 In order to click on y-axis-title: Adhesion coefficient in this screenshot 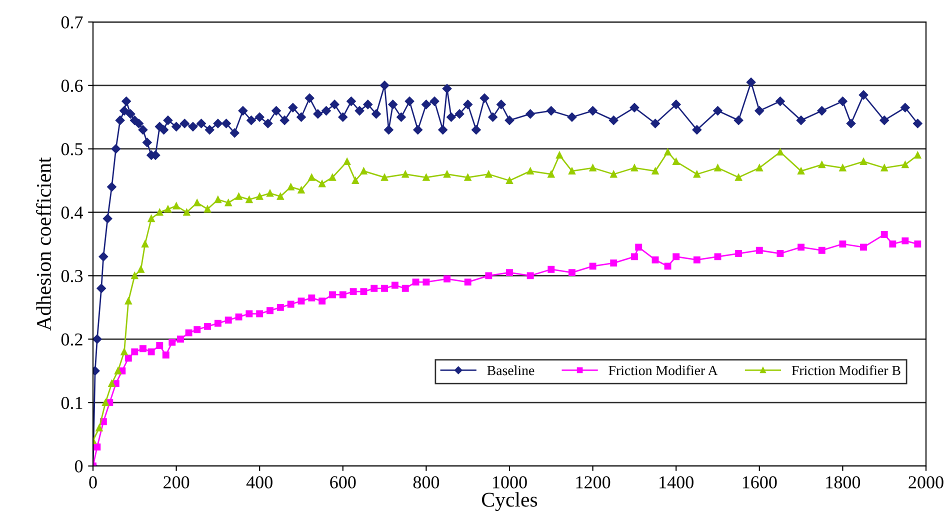, I will do `click(43, 244)`.